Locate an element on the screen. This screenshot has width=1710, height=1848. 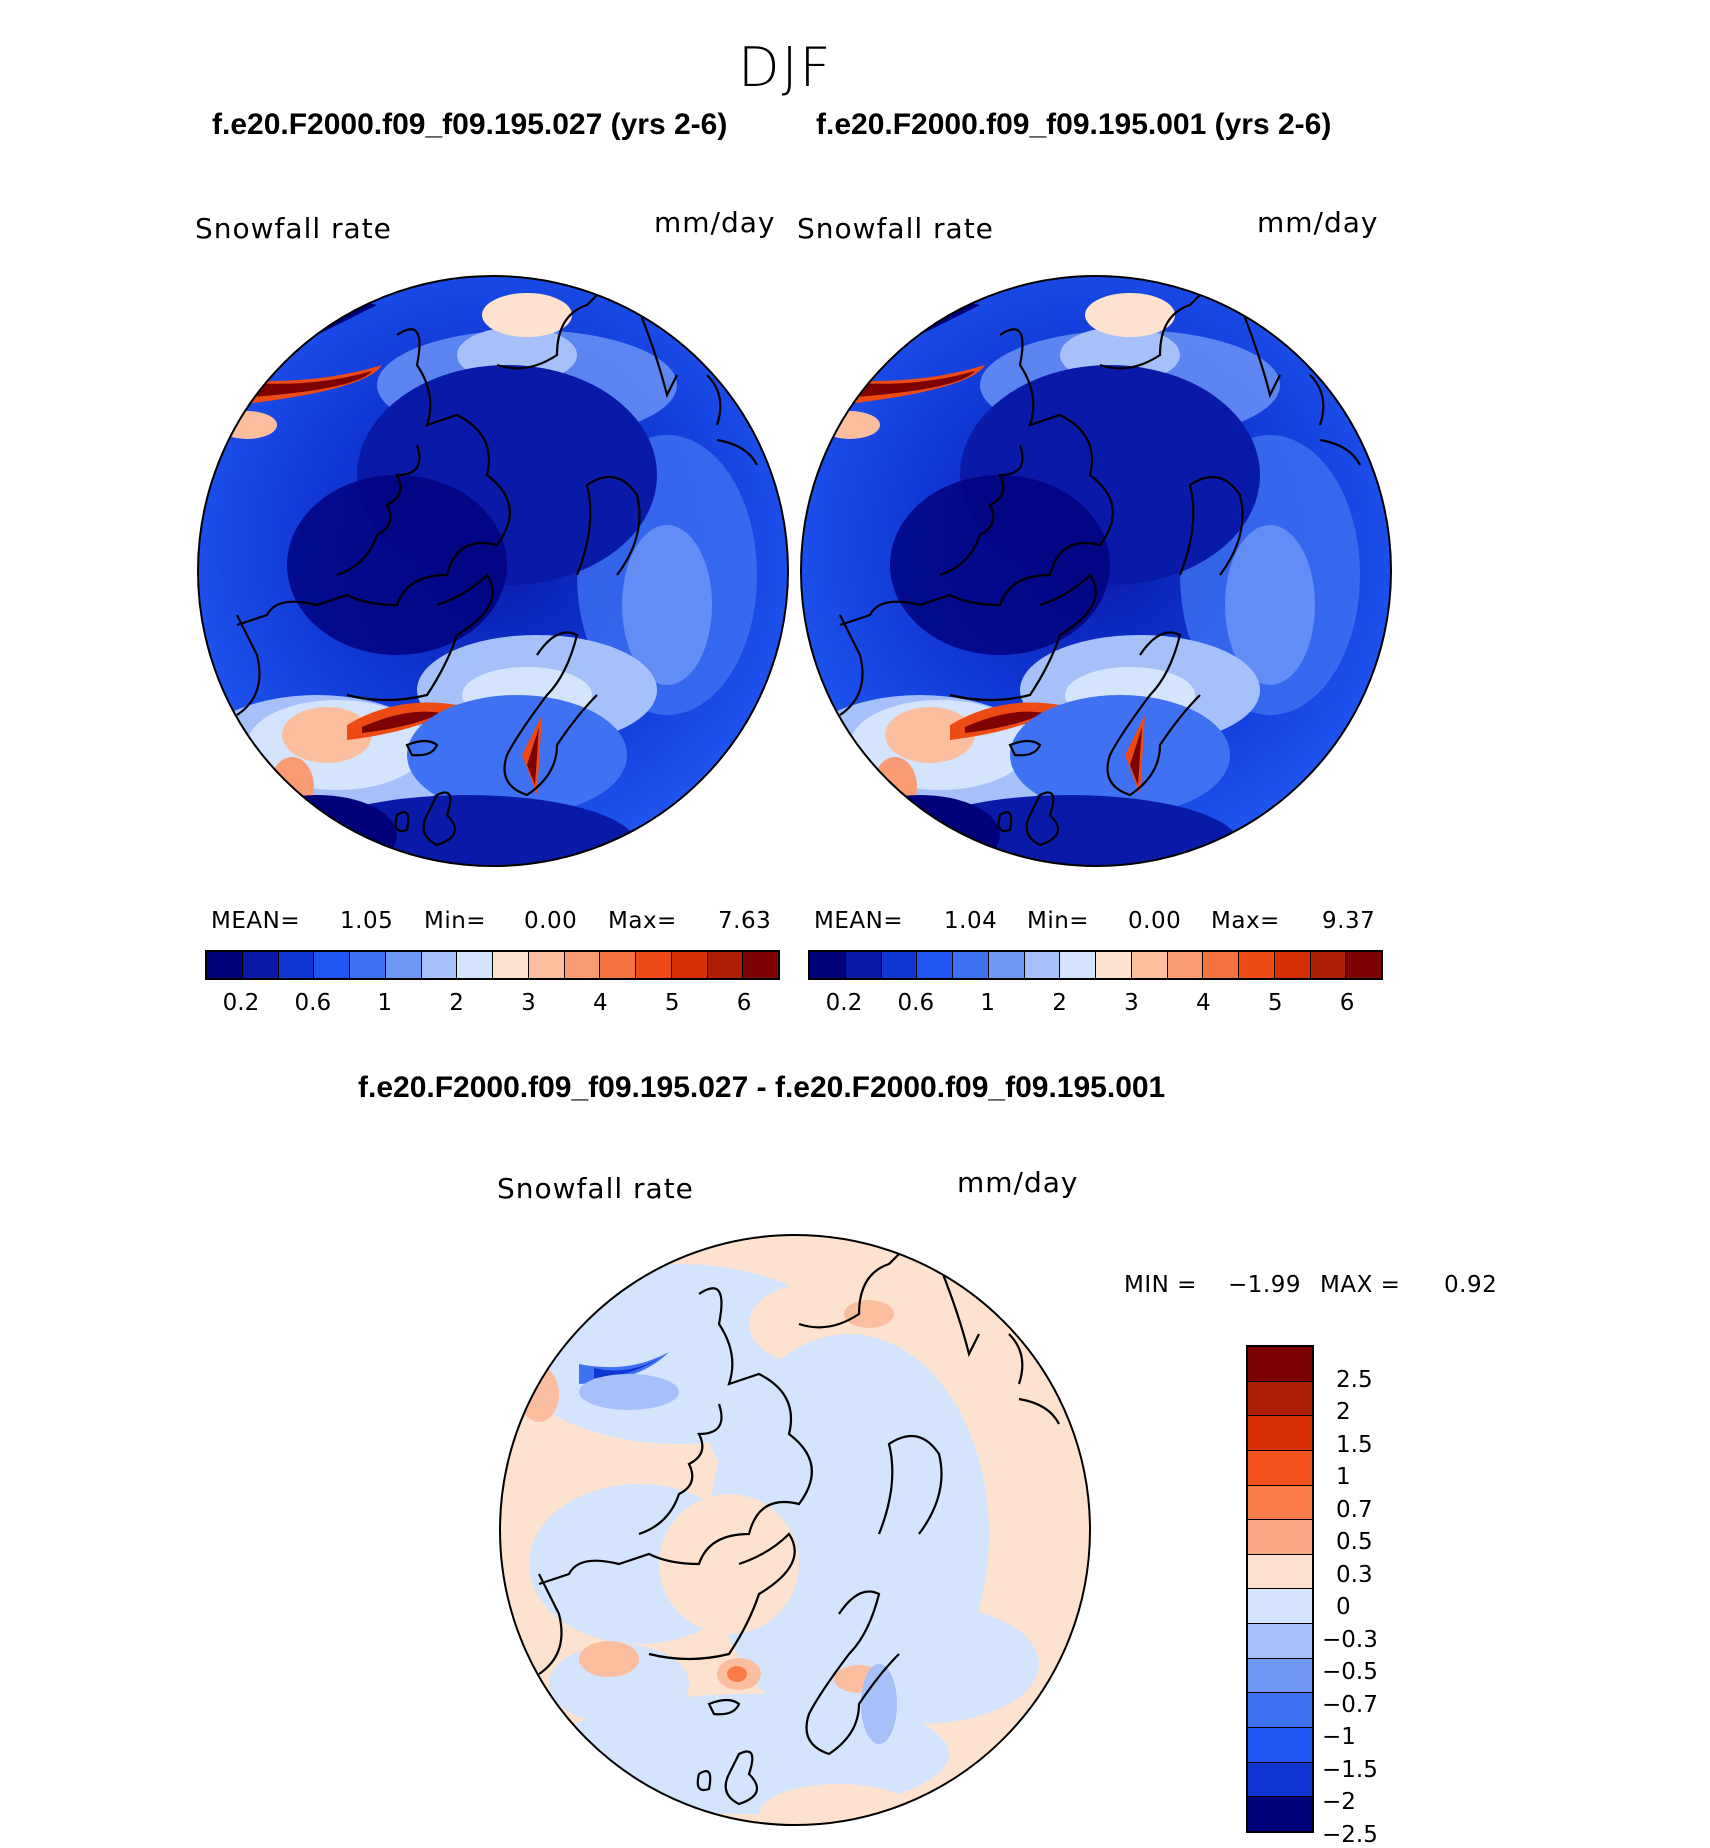
diff-variable-label: Snowfall rate is located at coordinates (595, 1188).